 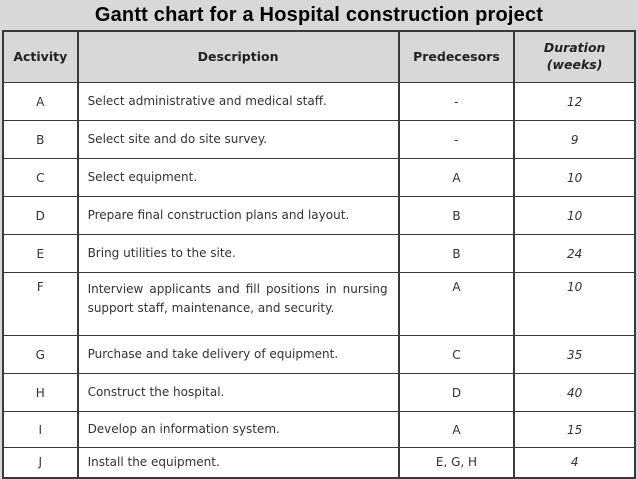 I want to click on description-cell: Select site and do site survey., so click(x=238, y=139).